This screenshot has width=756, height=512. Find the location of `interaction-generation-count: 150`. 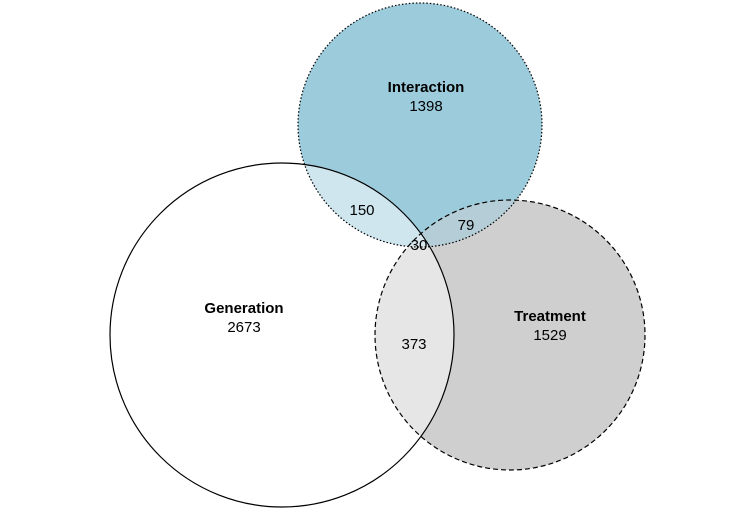

interaction-generation-count: 150 is located at coordinates (361, 210).